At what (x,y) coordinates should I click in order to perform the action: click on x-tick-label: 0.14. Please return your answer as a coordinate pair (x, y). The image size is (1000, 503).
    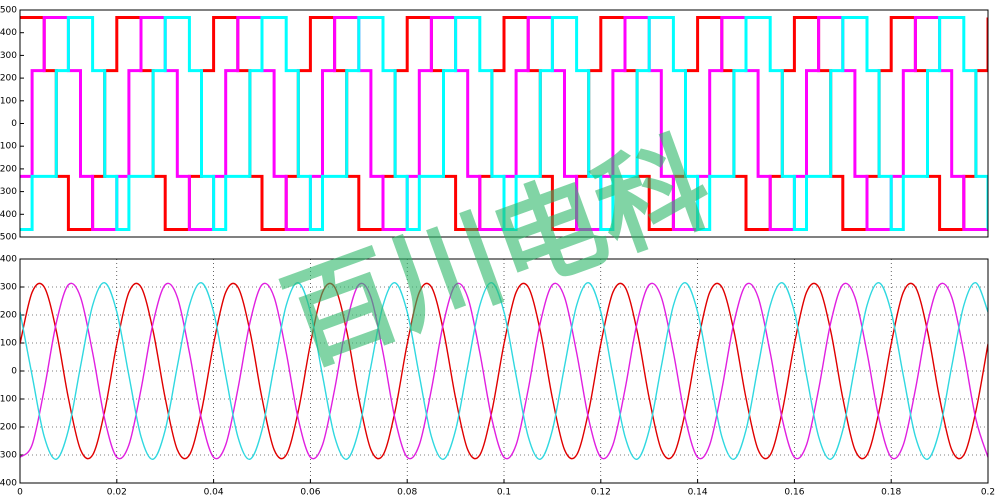
    Looking at the image, I should click on (698, 493).